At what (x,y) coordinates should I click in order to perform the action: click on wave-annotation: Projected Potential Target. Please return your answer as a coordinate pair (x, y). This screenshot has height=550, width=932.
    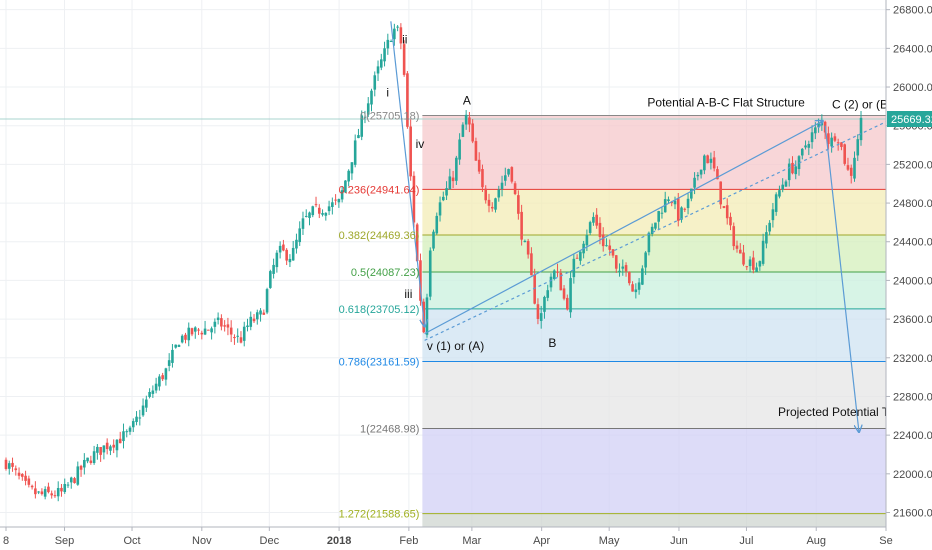
    Looking at the image, I should click on (847, 412).